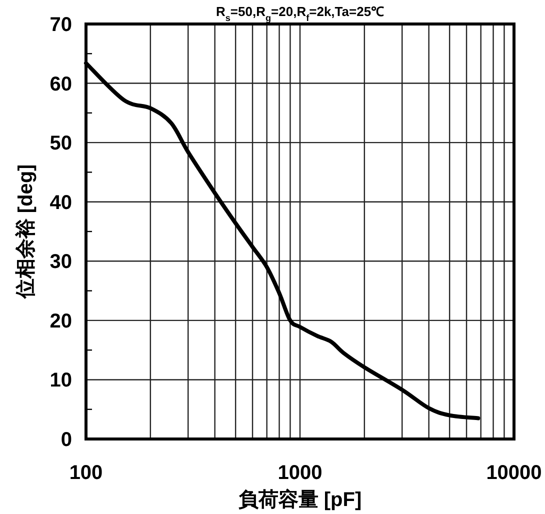 The width and height of the screenshot is (545, 514). Describe the element at coordinates (300, 499) in the screenshot. I see `x-axis-title: 負荷容量 [pF]` at that location.